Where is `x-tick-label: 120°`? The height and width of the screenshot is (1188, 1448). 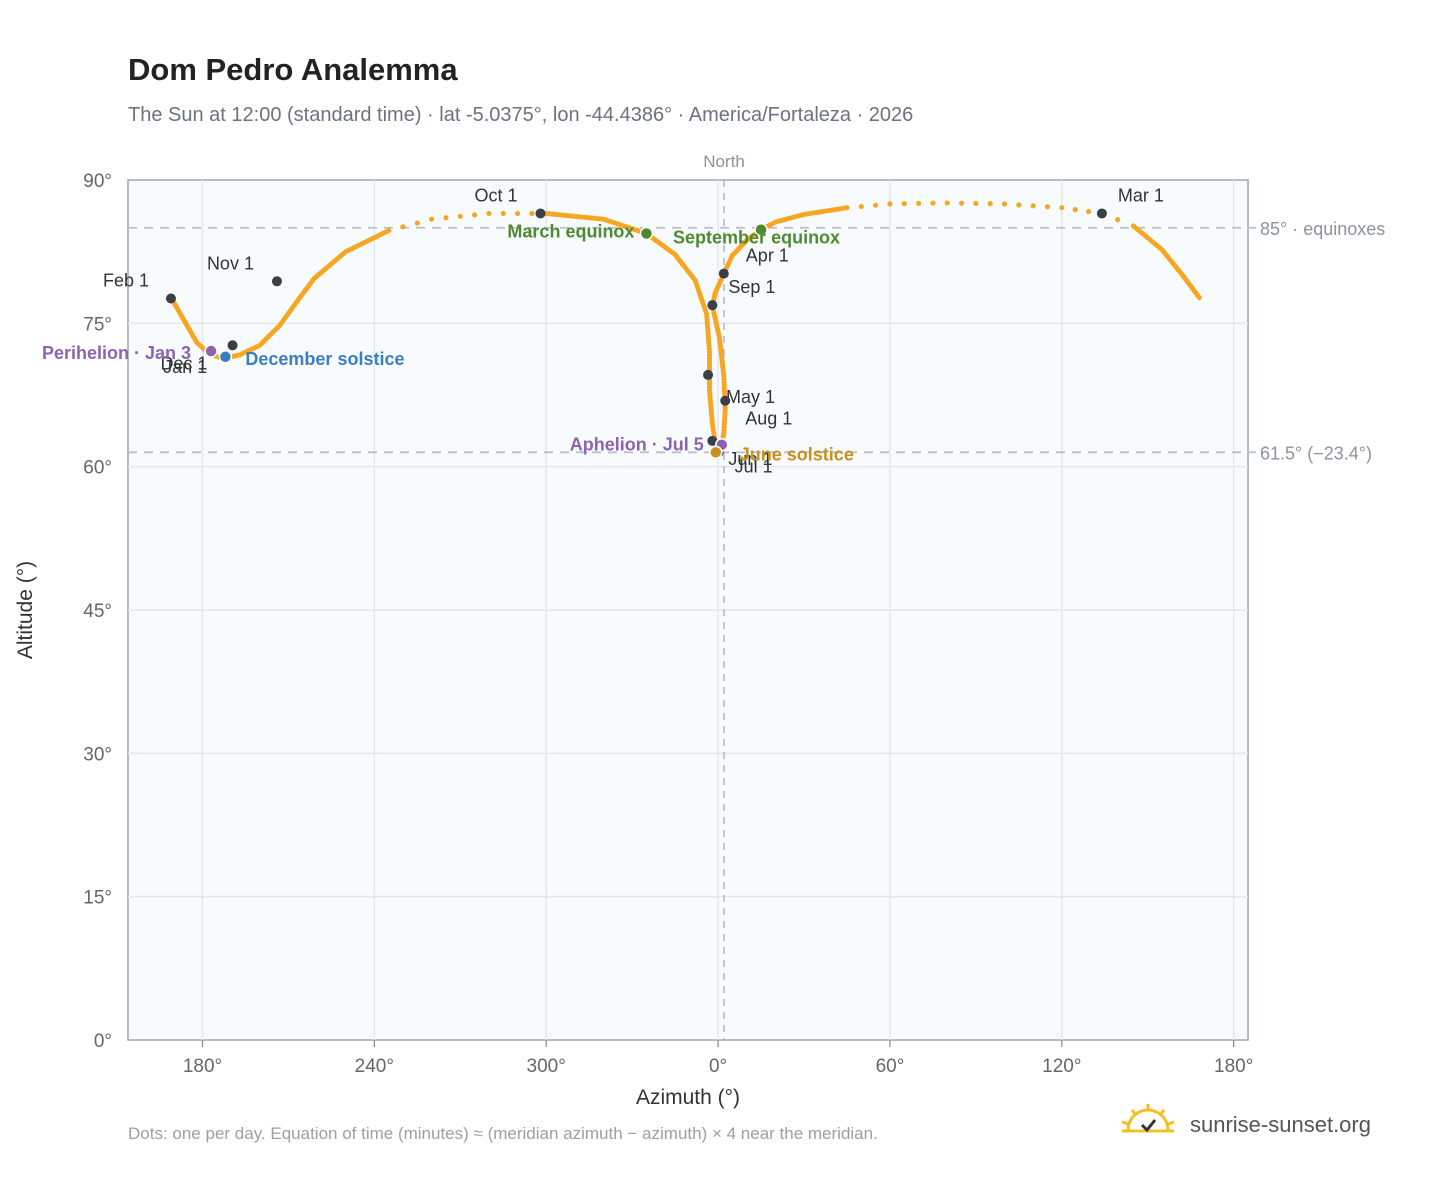 x-tick-label: 120° is located at coordinates (1061, 1066).